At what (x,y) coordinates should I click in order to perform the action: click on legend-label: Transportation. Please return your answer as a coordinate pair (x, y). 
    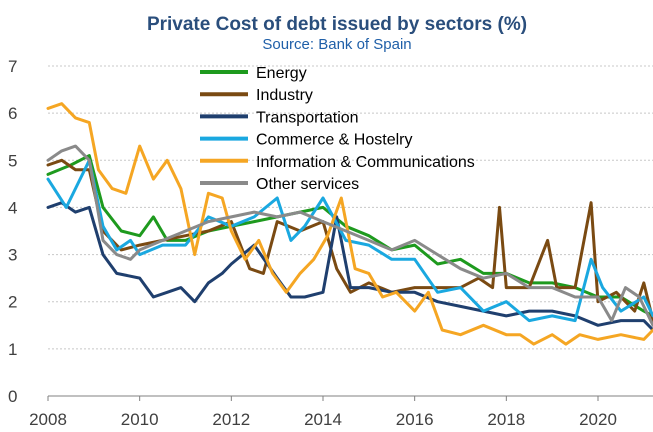
    Looking at the image, I should click on (307, 117).